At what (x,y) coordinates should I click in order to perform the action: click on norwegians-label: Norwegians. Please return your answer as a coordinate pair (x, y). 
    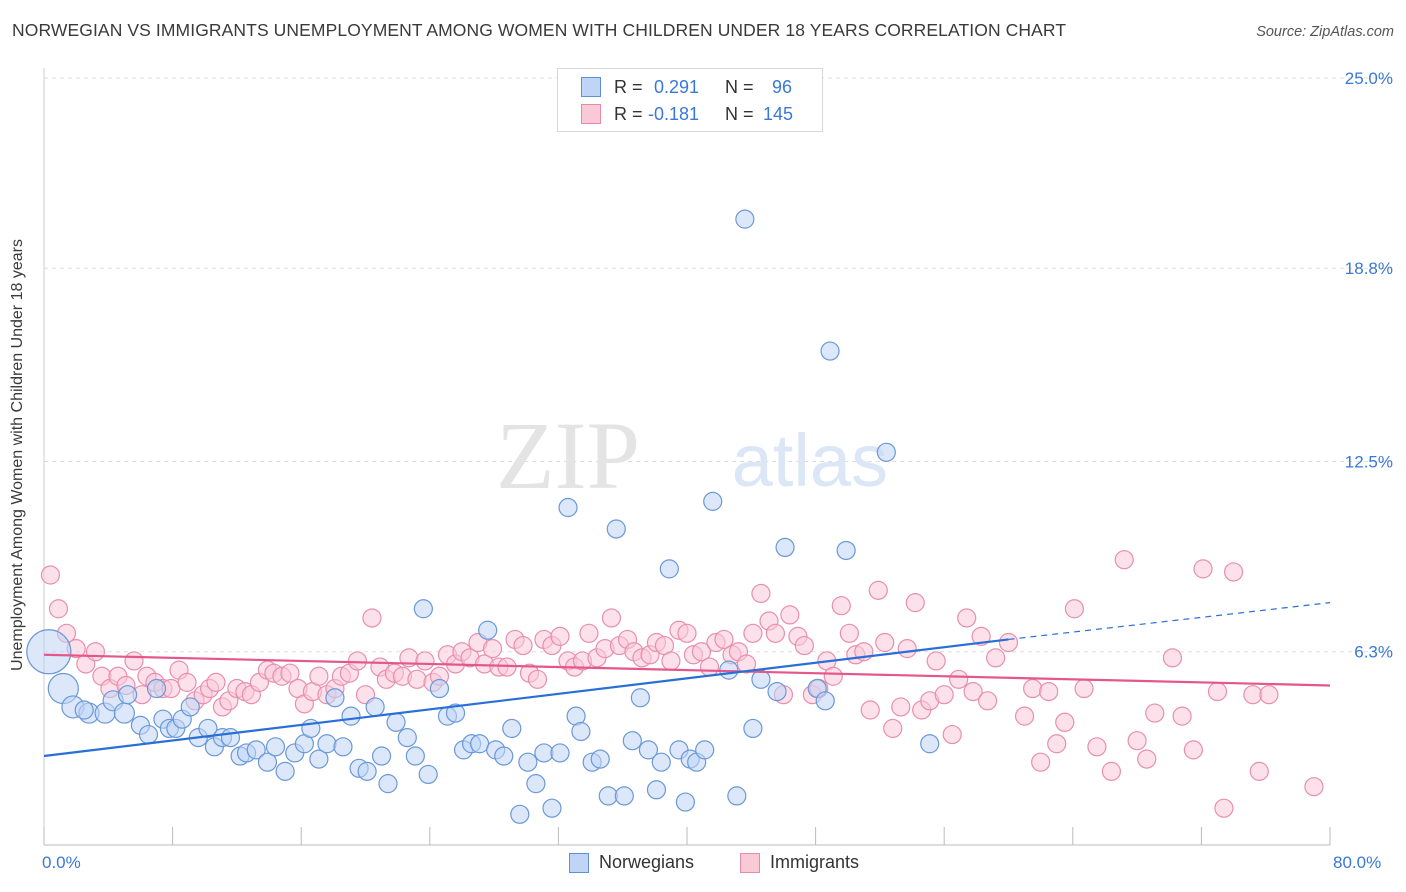
    Looking at the image, I should click on (647, 862).